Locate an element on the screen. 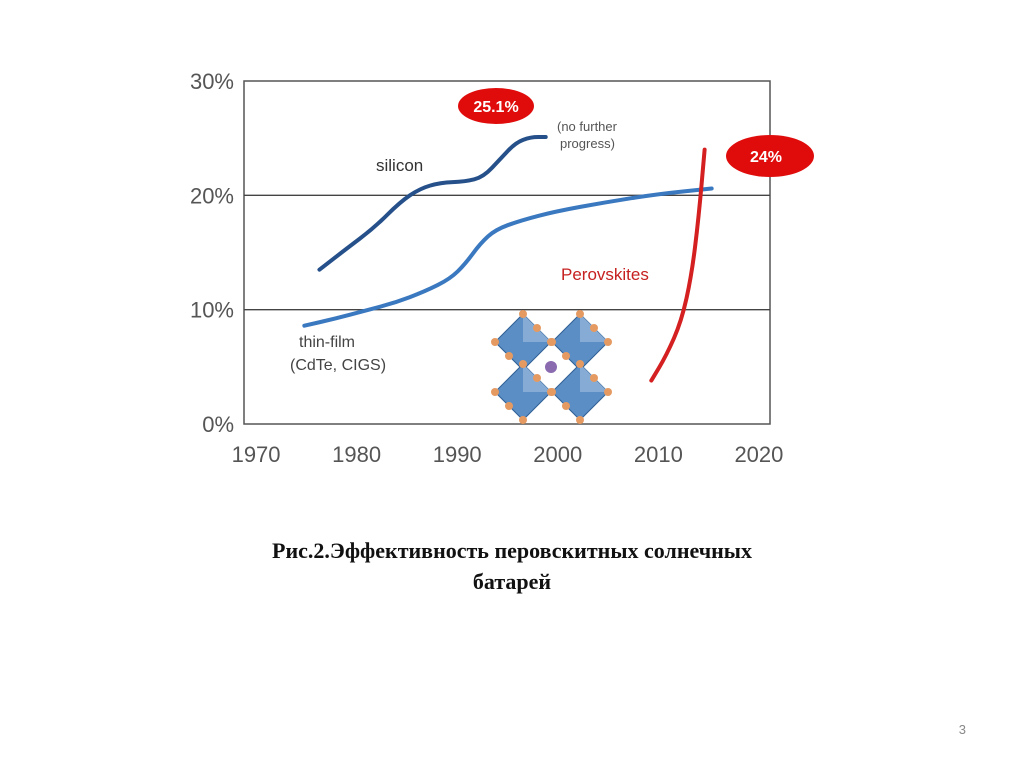 This screenshot has height=767, width=1024. series-line-thin-film is located at coordinates (508, 257).